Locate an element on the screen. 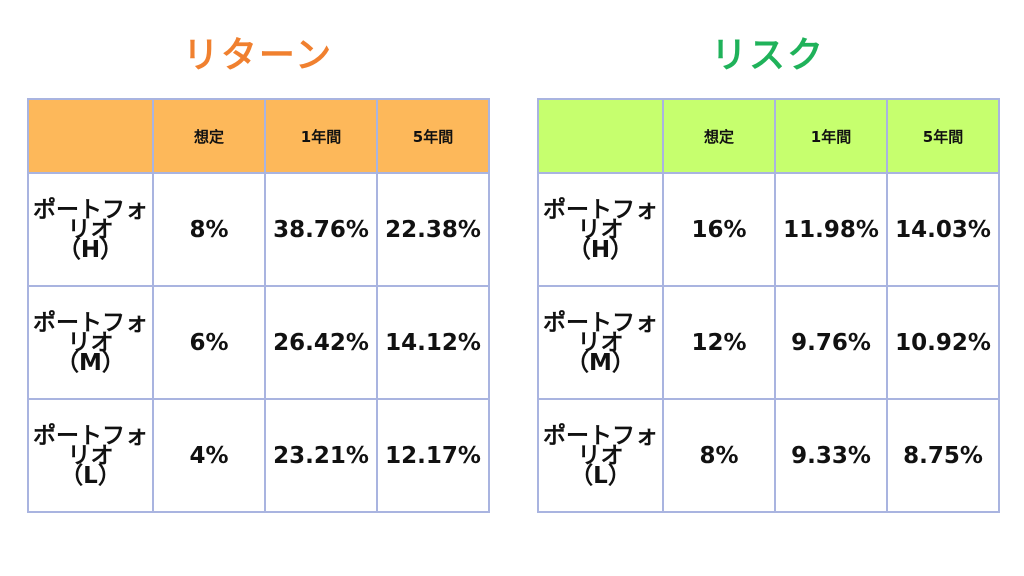  return-title: リターン is located at coordinates (258, 55).